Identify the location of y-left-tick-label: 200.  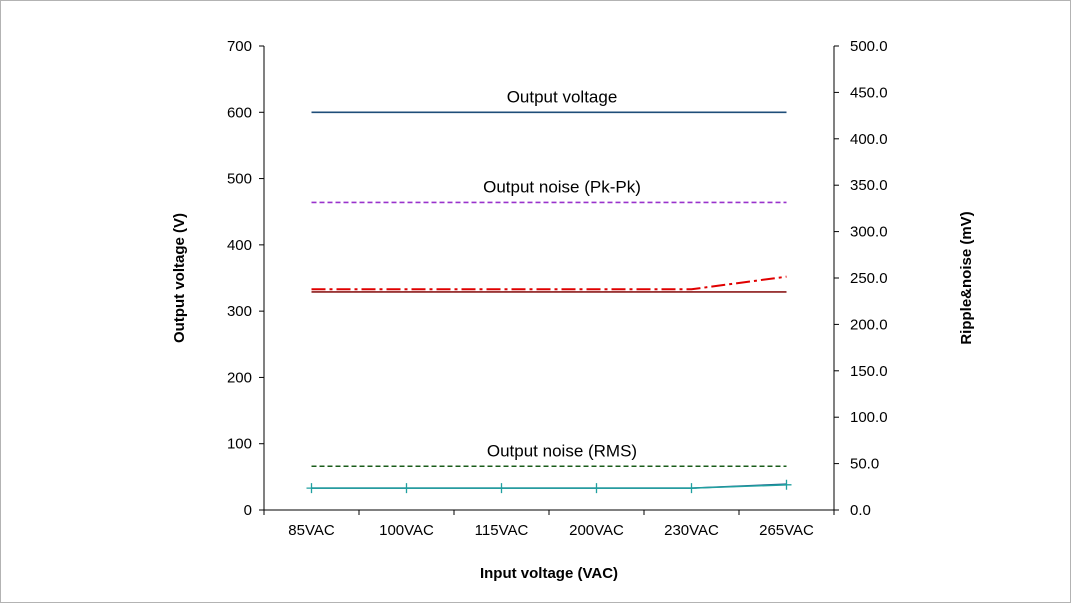
(239, 377).